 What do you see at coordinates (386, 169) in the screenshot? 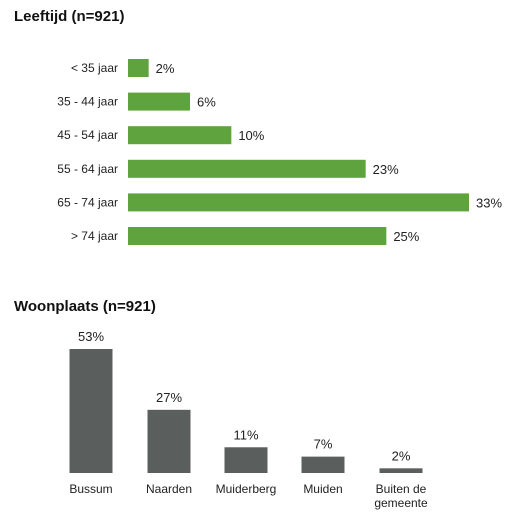
I see `age-value-label: 23%` at bounding box center [386, 169].